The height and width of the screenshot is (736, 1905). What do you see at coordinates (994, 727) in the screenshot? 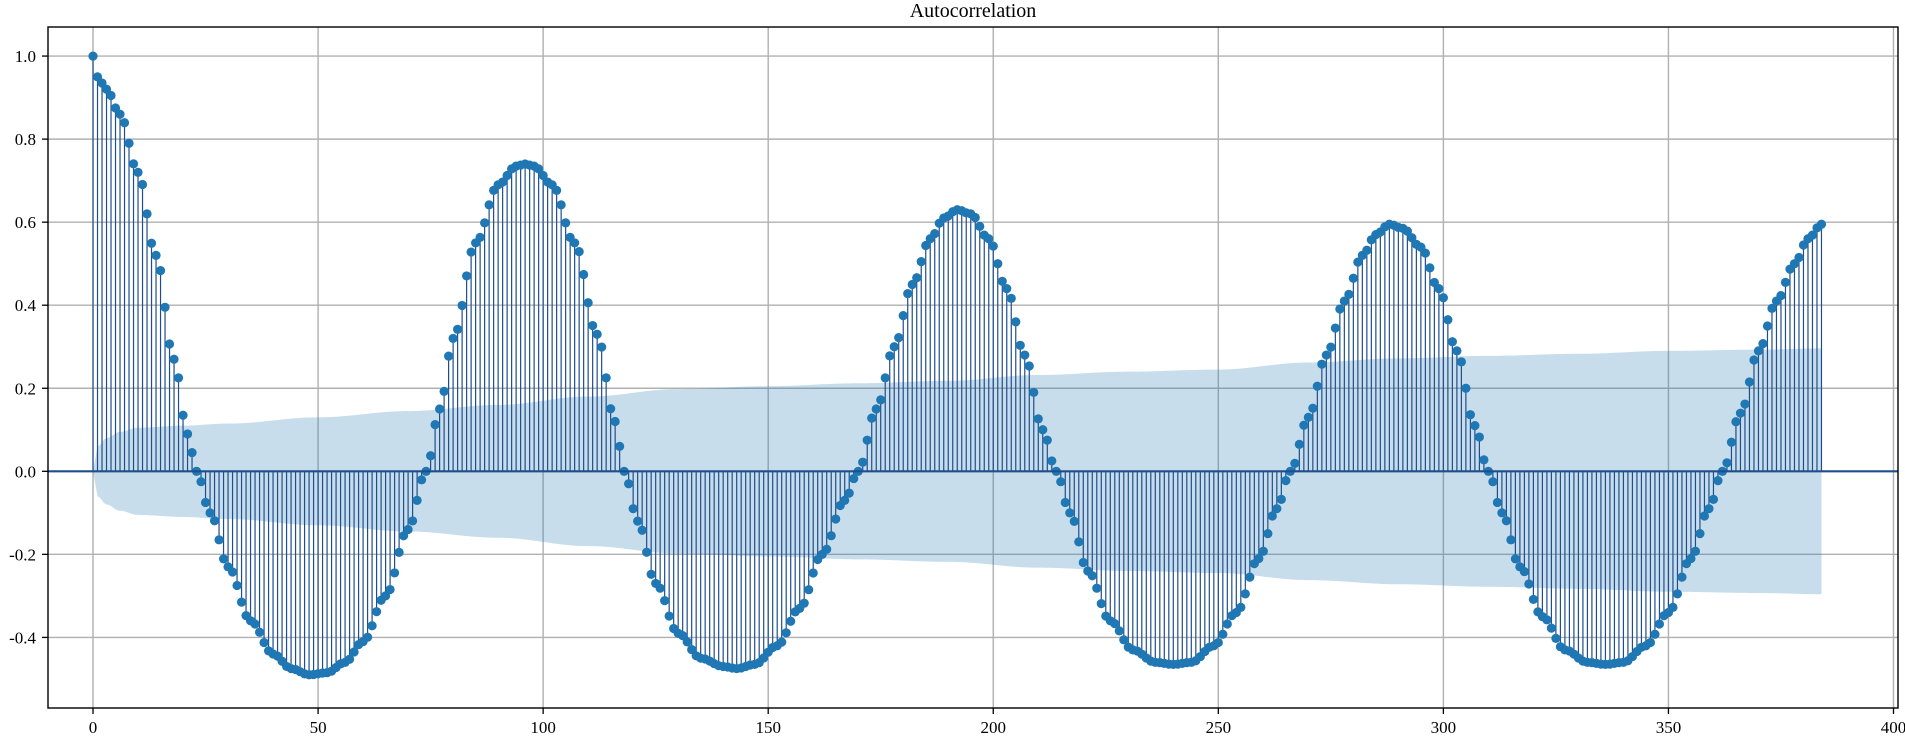
I see `x-tick-label: 200` at bounding box center [994, 727].